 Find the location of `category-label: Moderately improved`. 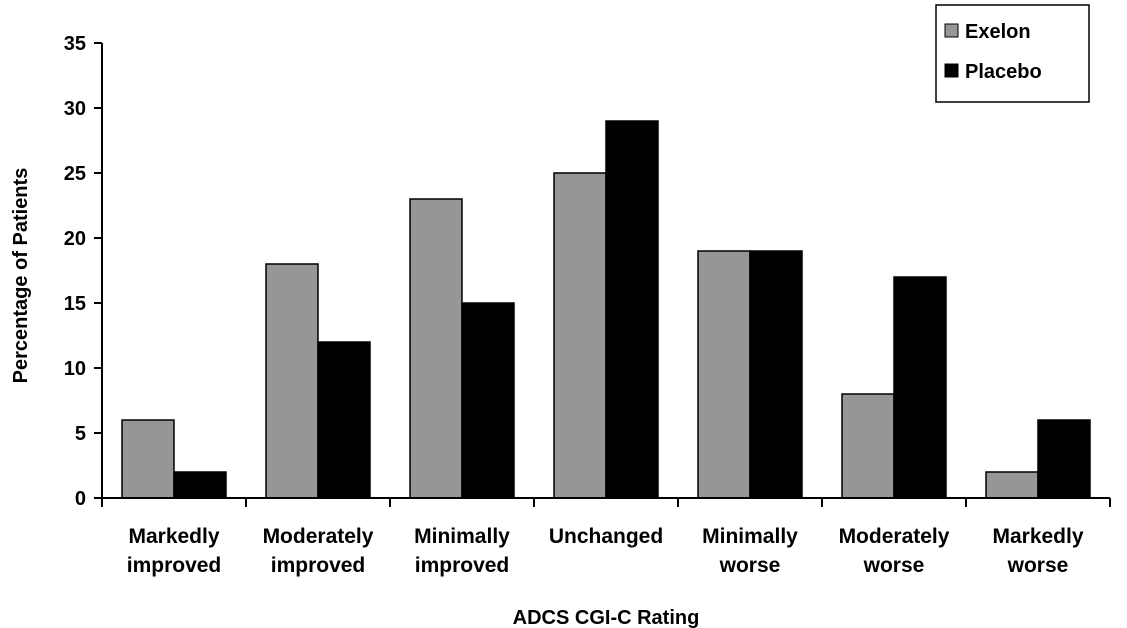

category-label: Moderately improved is located at coordinates (318, 551).